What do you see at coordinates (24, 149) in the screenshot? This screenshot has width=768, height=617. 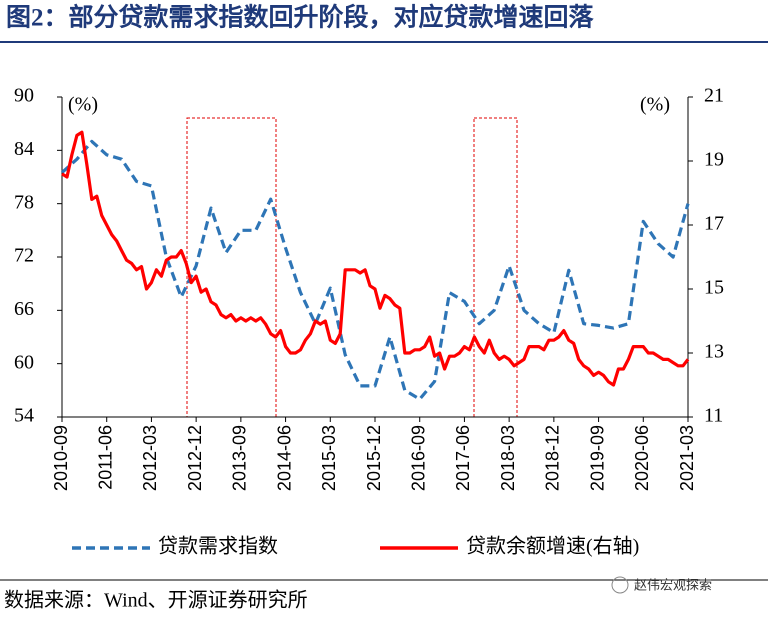 I see `y-tick-label: 84` at bounding box center [24, 149].